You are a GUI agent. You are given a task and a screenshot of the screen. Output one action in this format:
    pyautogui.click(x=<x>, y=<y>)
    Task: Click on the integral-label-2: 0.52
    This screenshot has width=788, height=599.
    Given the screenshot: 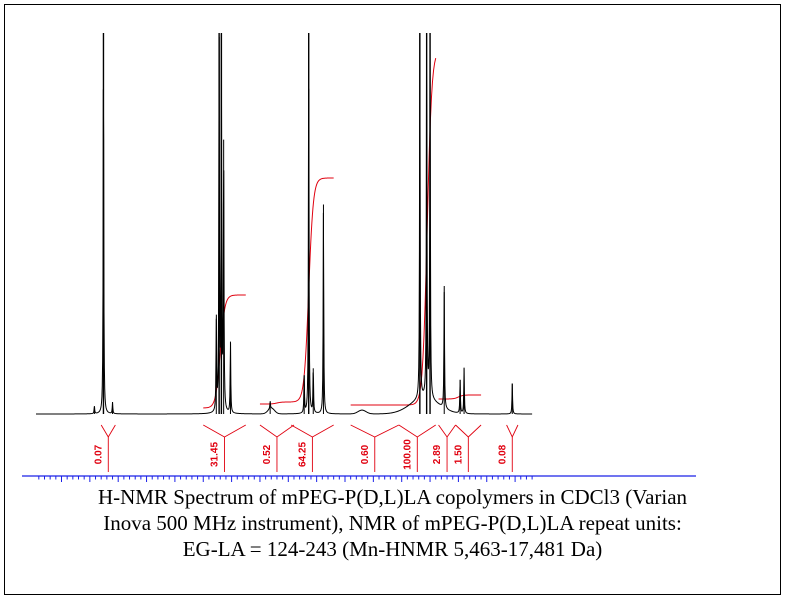 What is the action you would take?
    pyautogui.click(x=267, y=454)
    